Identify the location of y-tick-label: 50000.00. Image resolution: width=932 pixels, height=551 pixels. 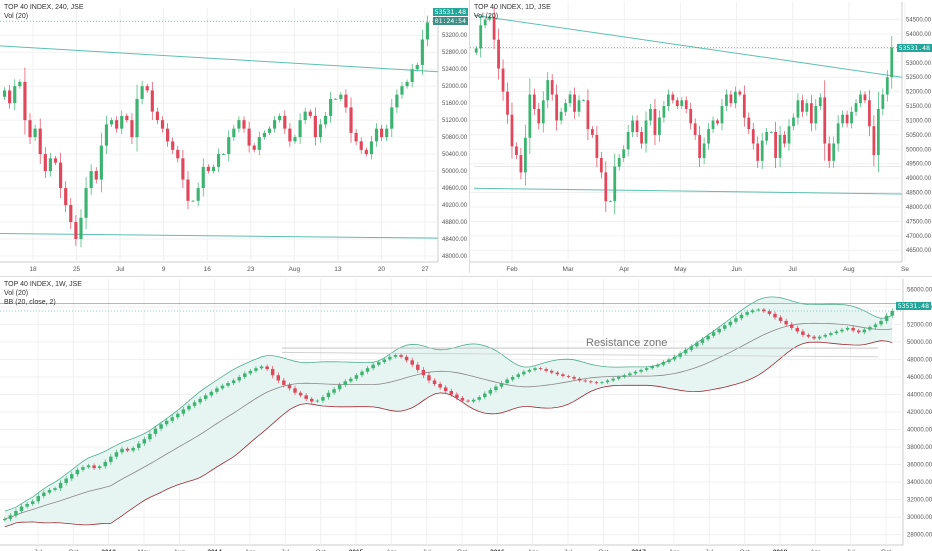
(919, 150).